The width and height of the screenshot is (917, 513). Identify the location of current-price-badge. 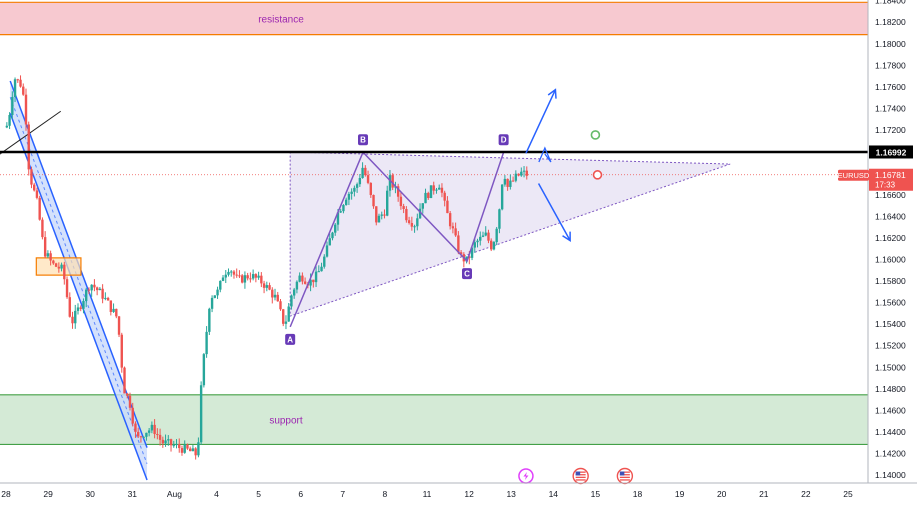
(891, 179).